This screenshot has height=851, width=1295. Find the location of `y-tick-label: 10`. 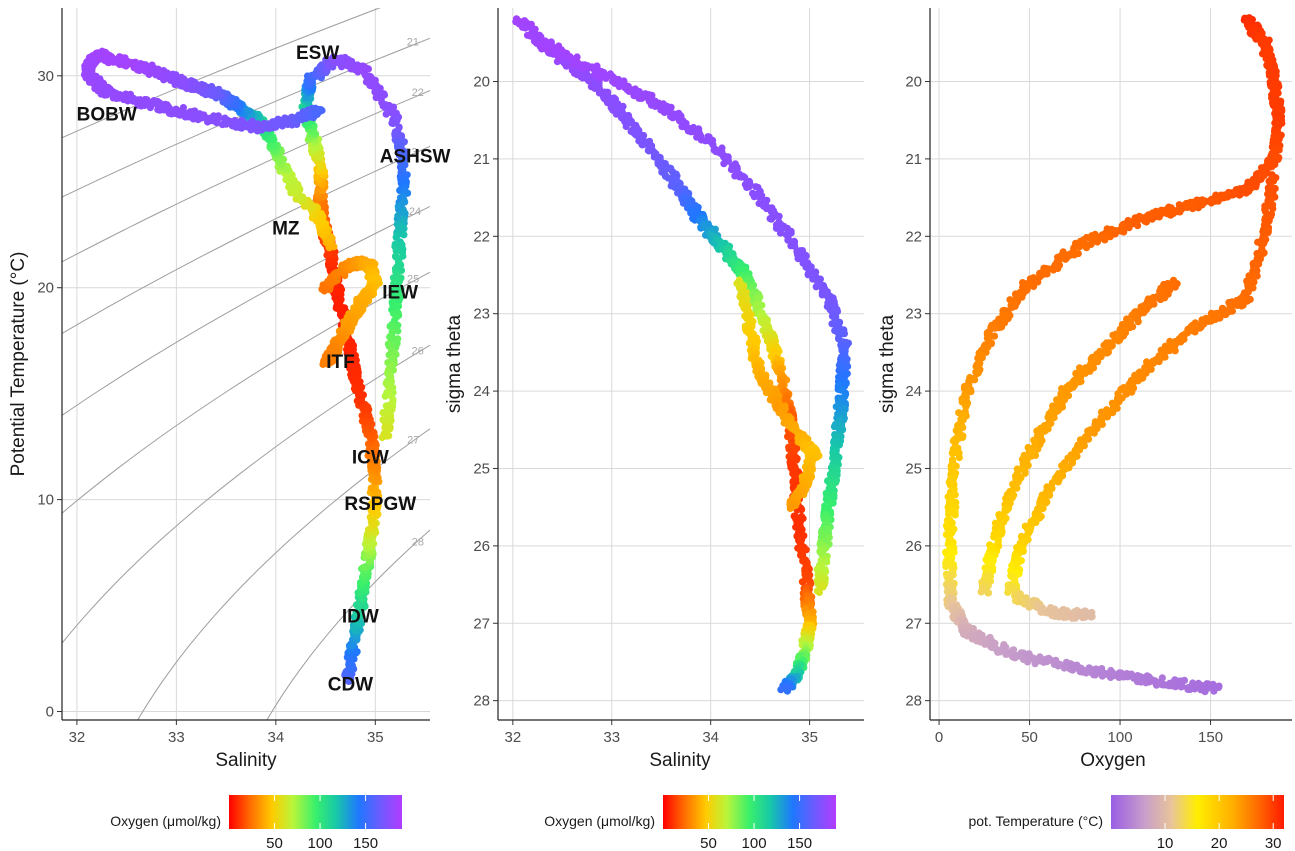

y-tick-label: 10 is located at coordinates (45, 500).